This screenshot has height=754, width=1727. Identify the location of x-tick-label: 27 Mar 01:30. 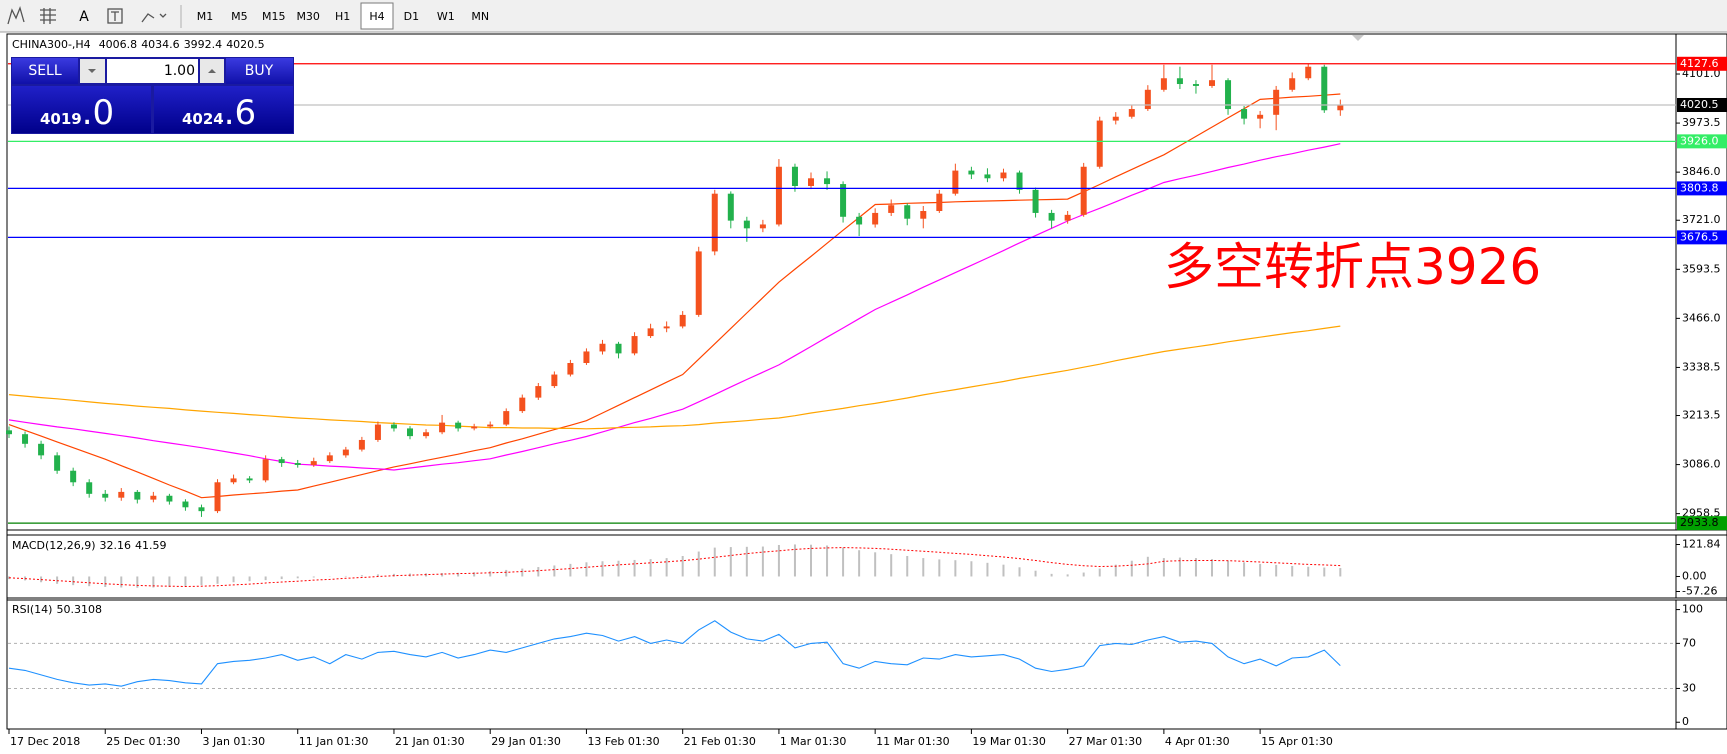
(1105, 741).